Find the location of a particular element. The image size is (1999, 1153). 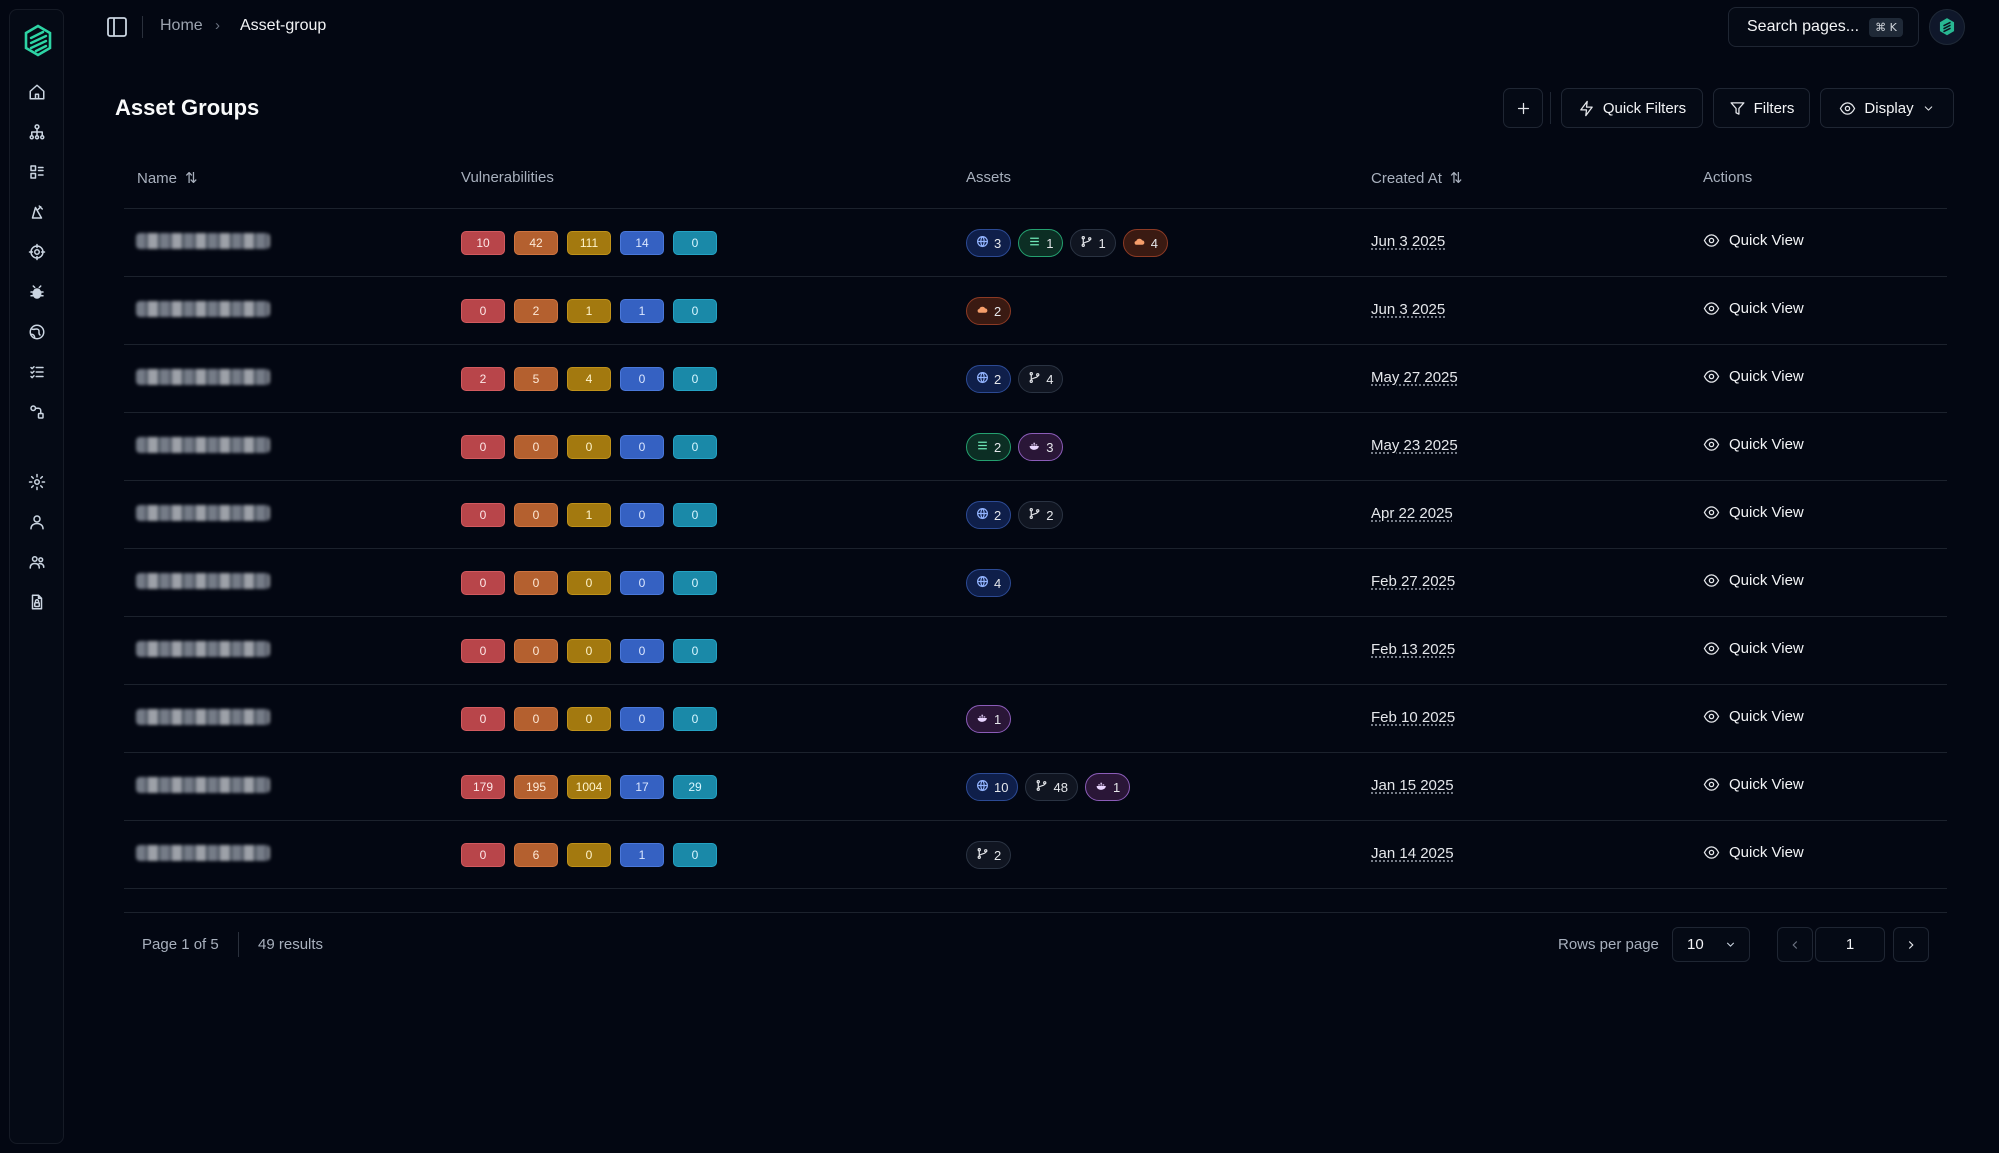

target-icon is located at coordinates (37, 252).